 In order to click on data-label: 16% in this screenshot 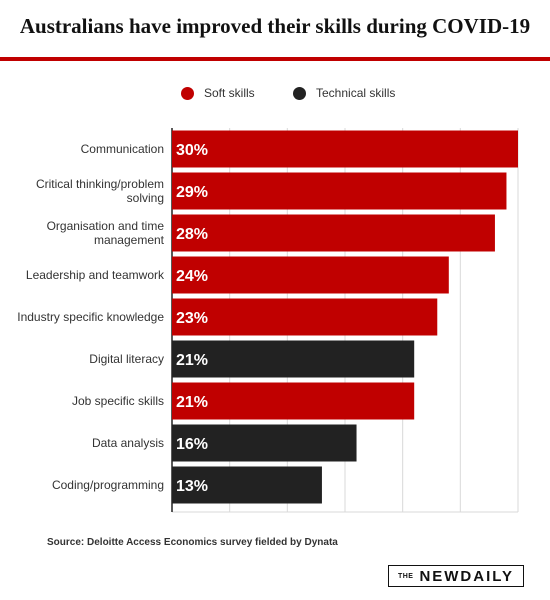, I will do `click(192, 444)`.